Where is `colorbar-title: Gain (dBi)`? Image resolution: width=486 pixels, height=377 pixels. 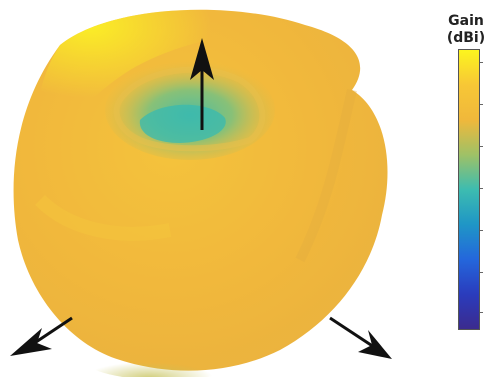 colorbar-title: Gain (dBi) is located at coordinates (466, 30).